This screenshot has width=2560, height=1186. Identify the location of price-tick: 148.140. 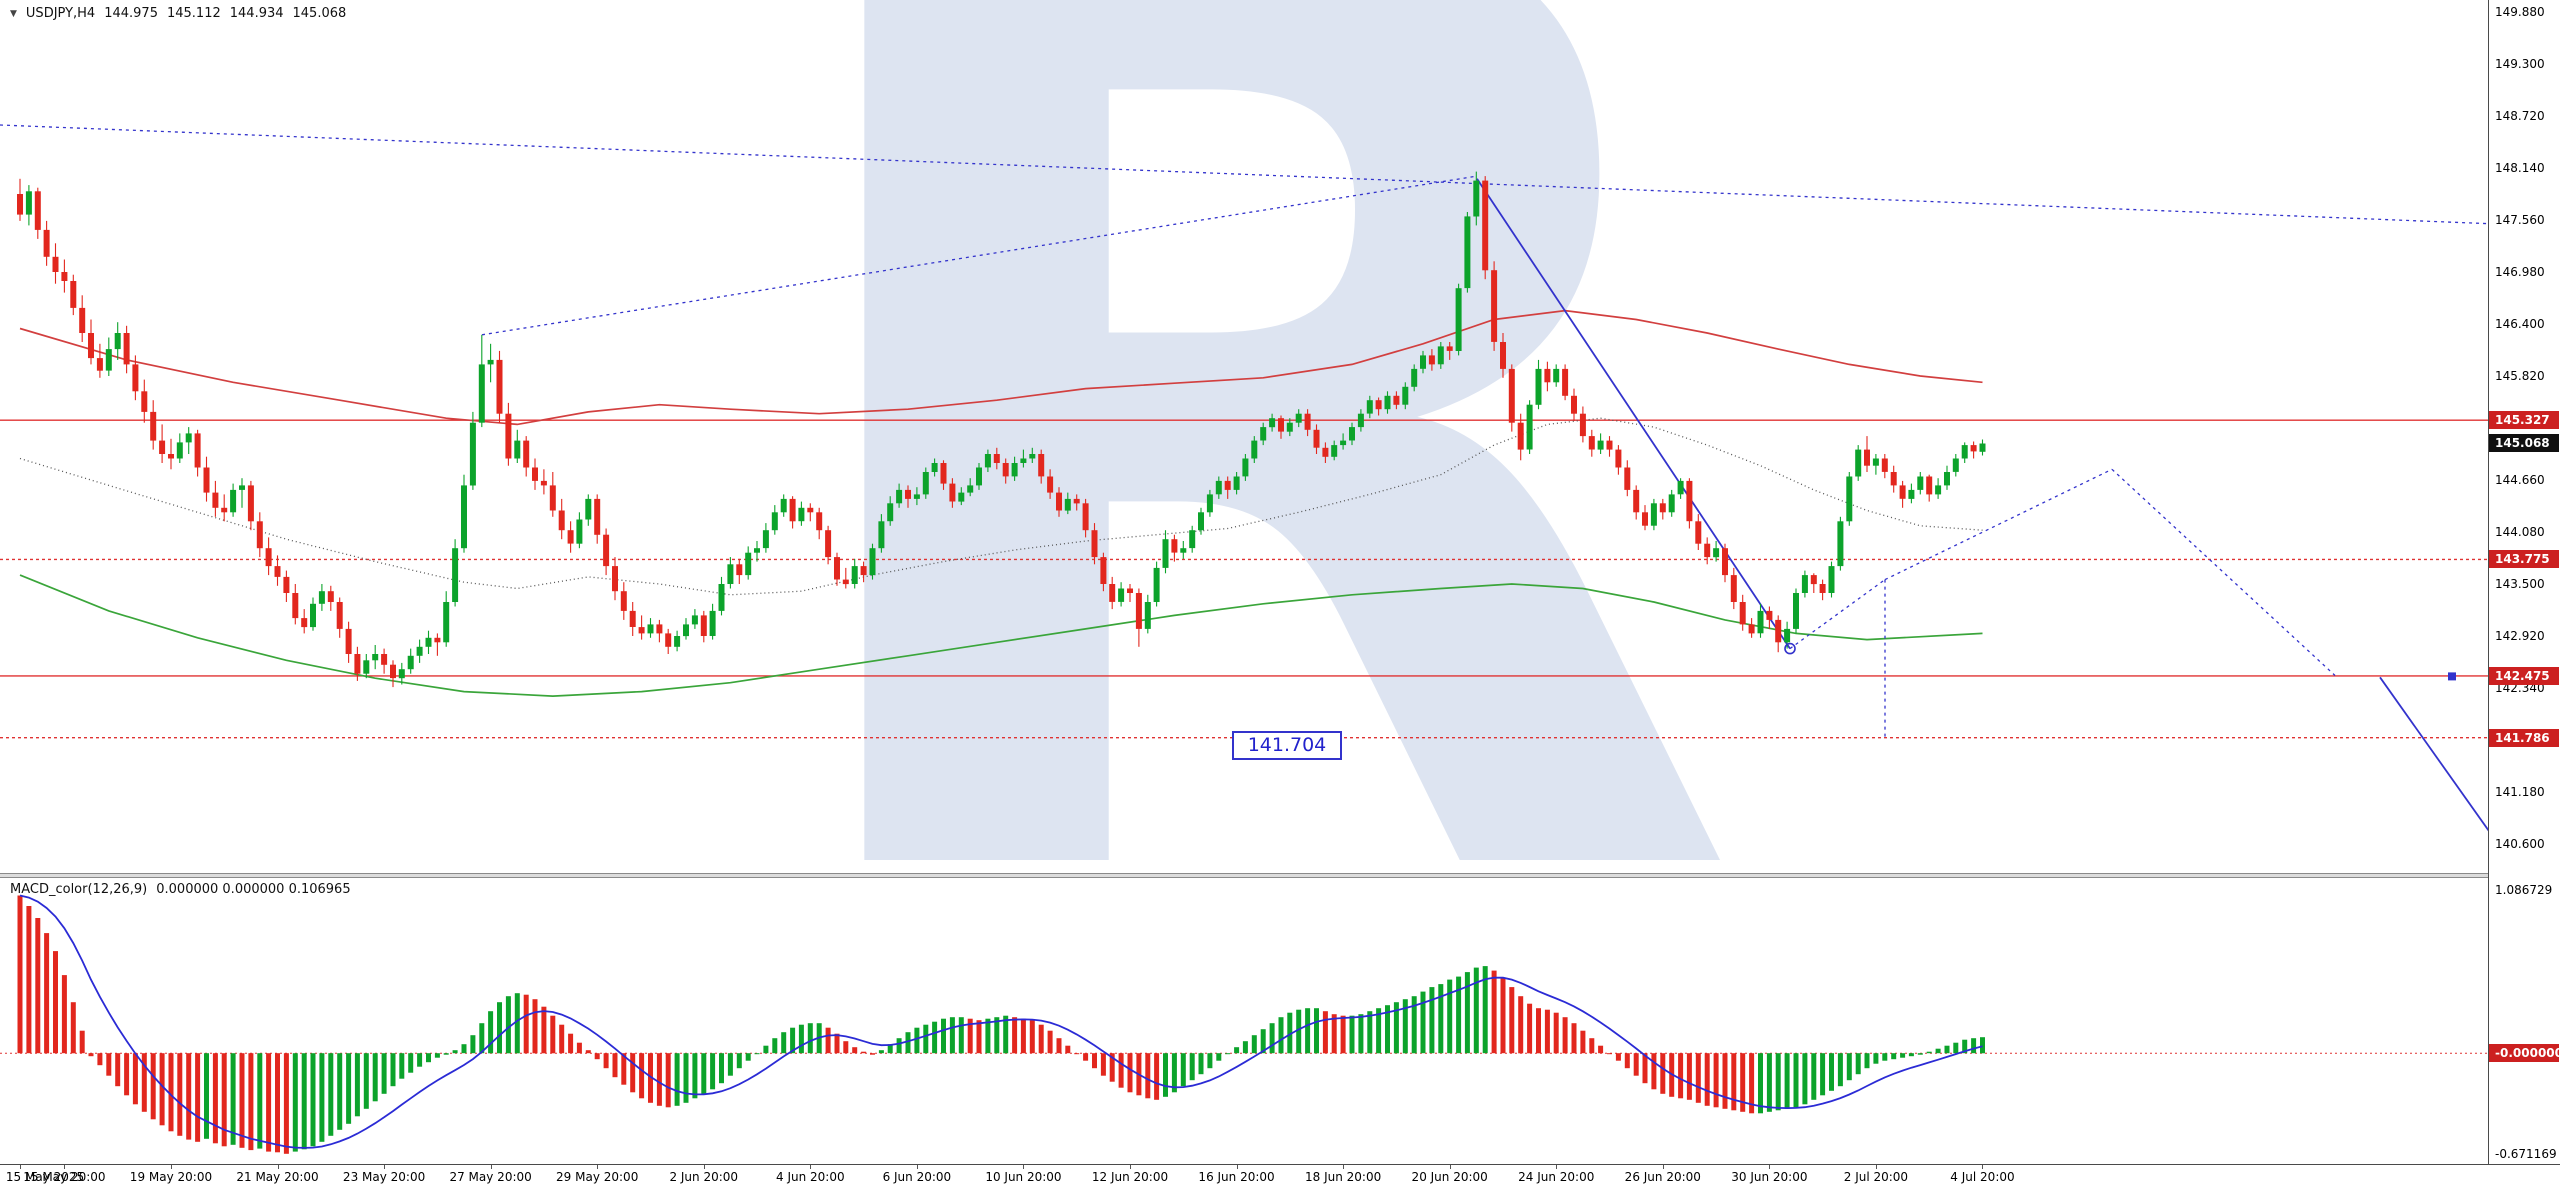
(2520, 168).